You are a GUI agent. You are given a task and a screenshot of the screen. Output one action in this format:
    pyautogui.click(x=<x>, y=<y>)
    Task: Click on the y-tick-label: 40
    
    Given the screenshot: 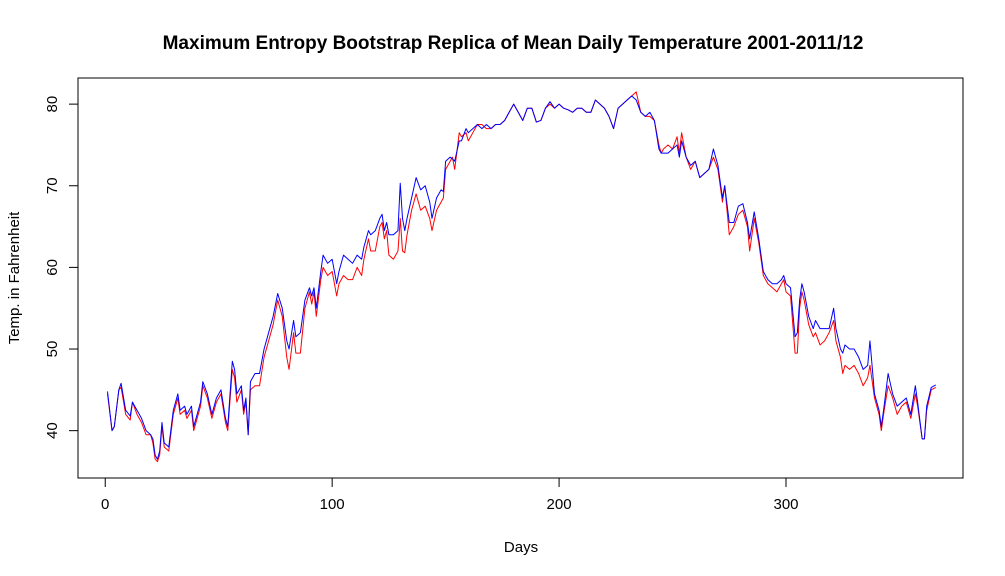 What is the action you would take?
    pyautogui.click(x=52, y=430)
    